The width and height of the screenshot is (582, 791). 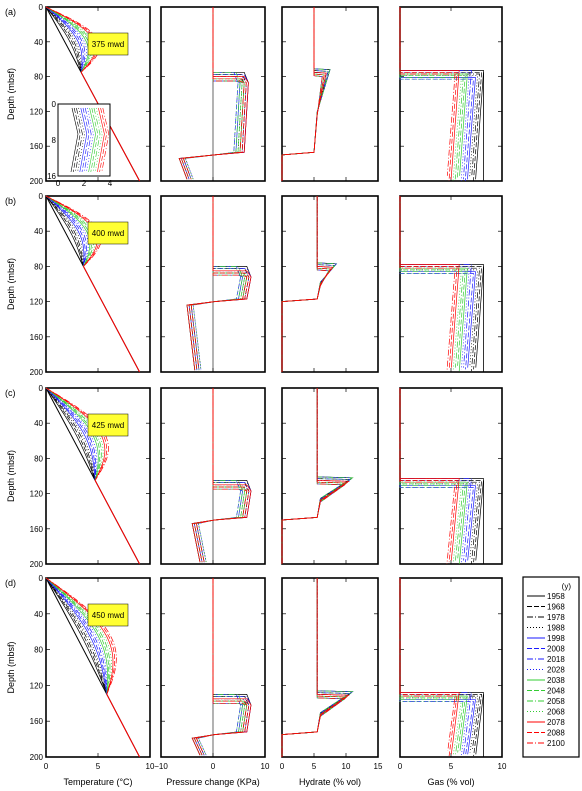 I want to click on gas-series-2078, so click(x=429, y=93).